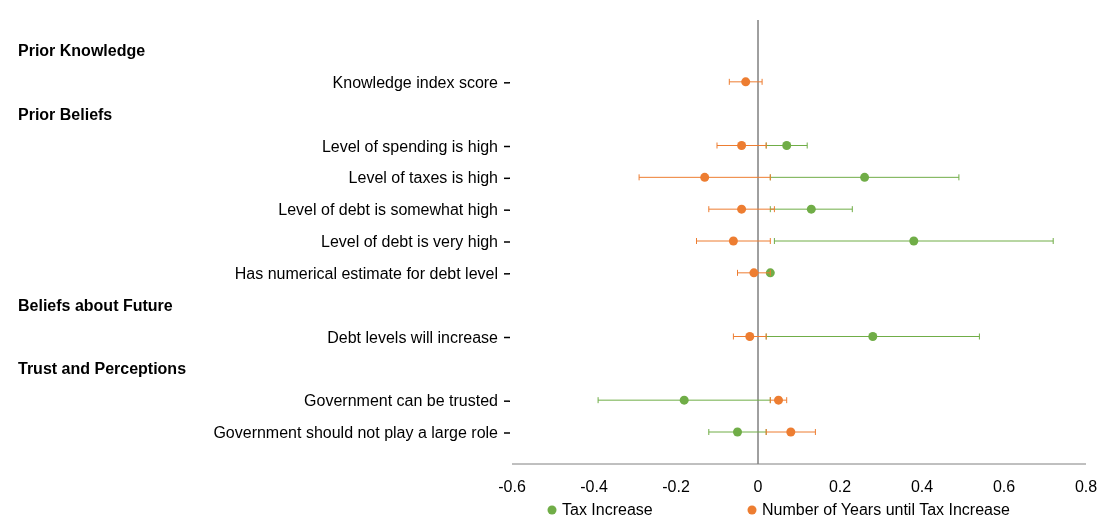  What do you see at coordinates (388, 210) in the screenshot?
I see `y-tick-label: Level of debt is somewhat high` at bounding box center [388, 210].